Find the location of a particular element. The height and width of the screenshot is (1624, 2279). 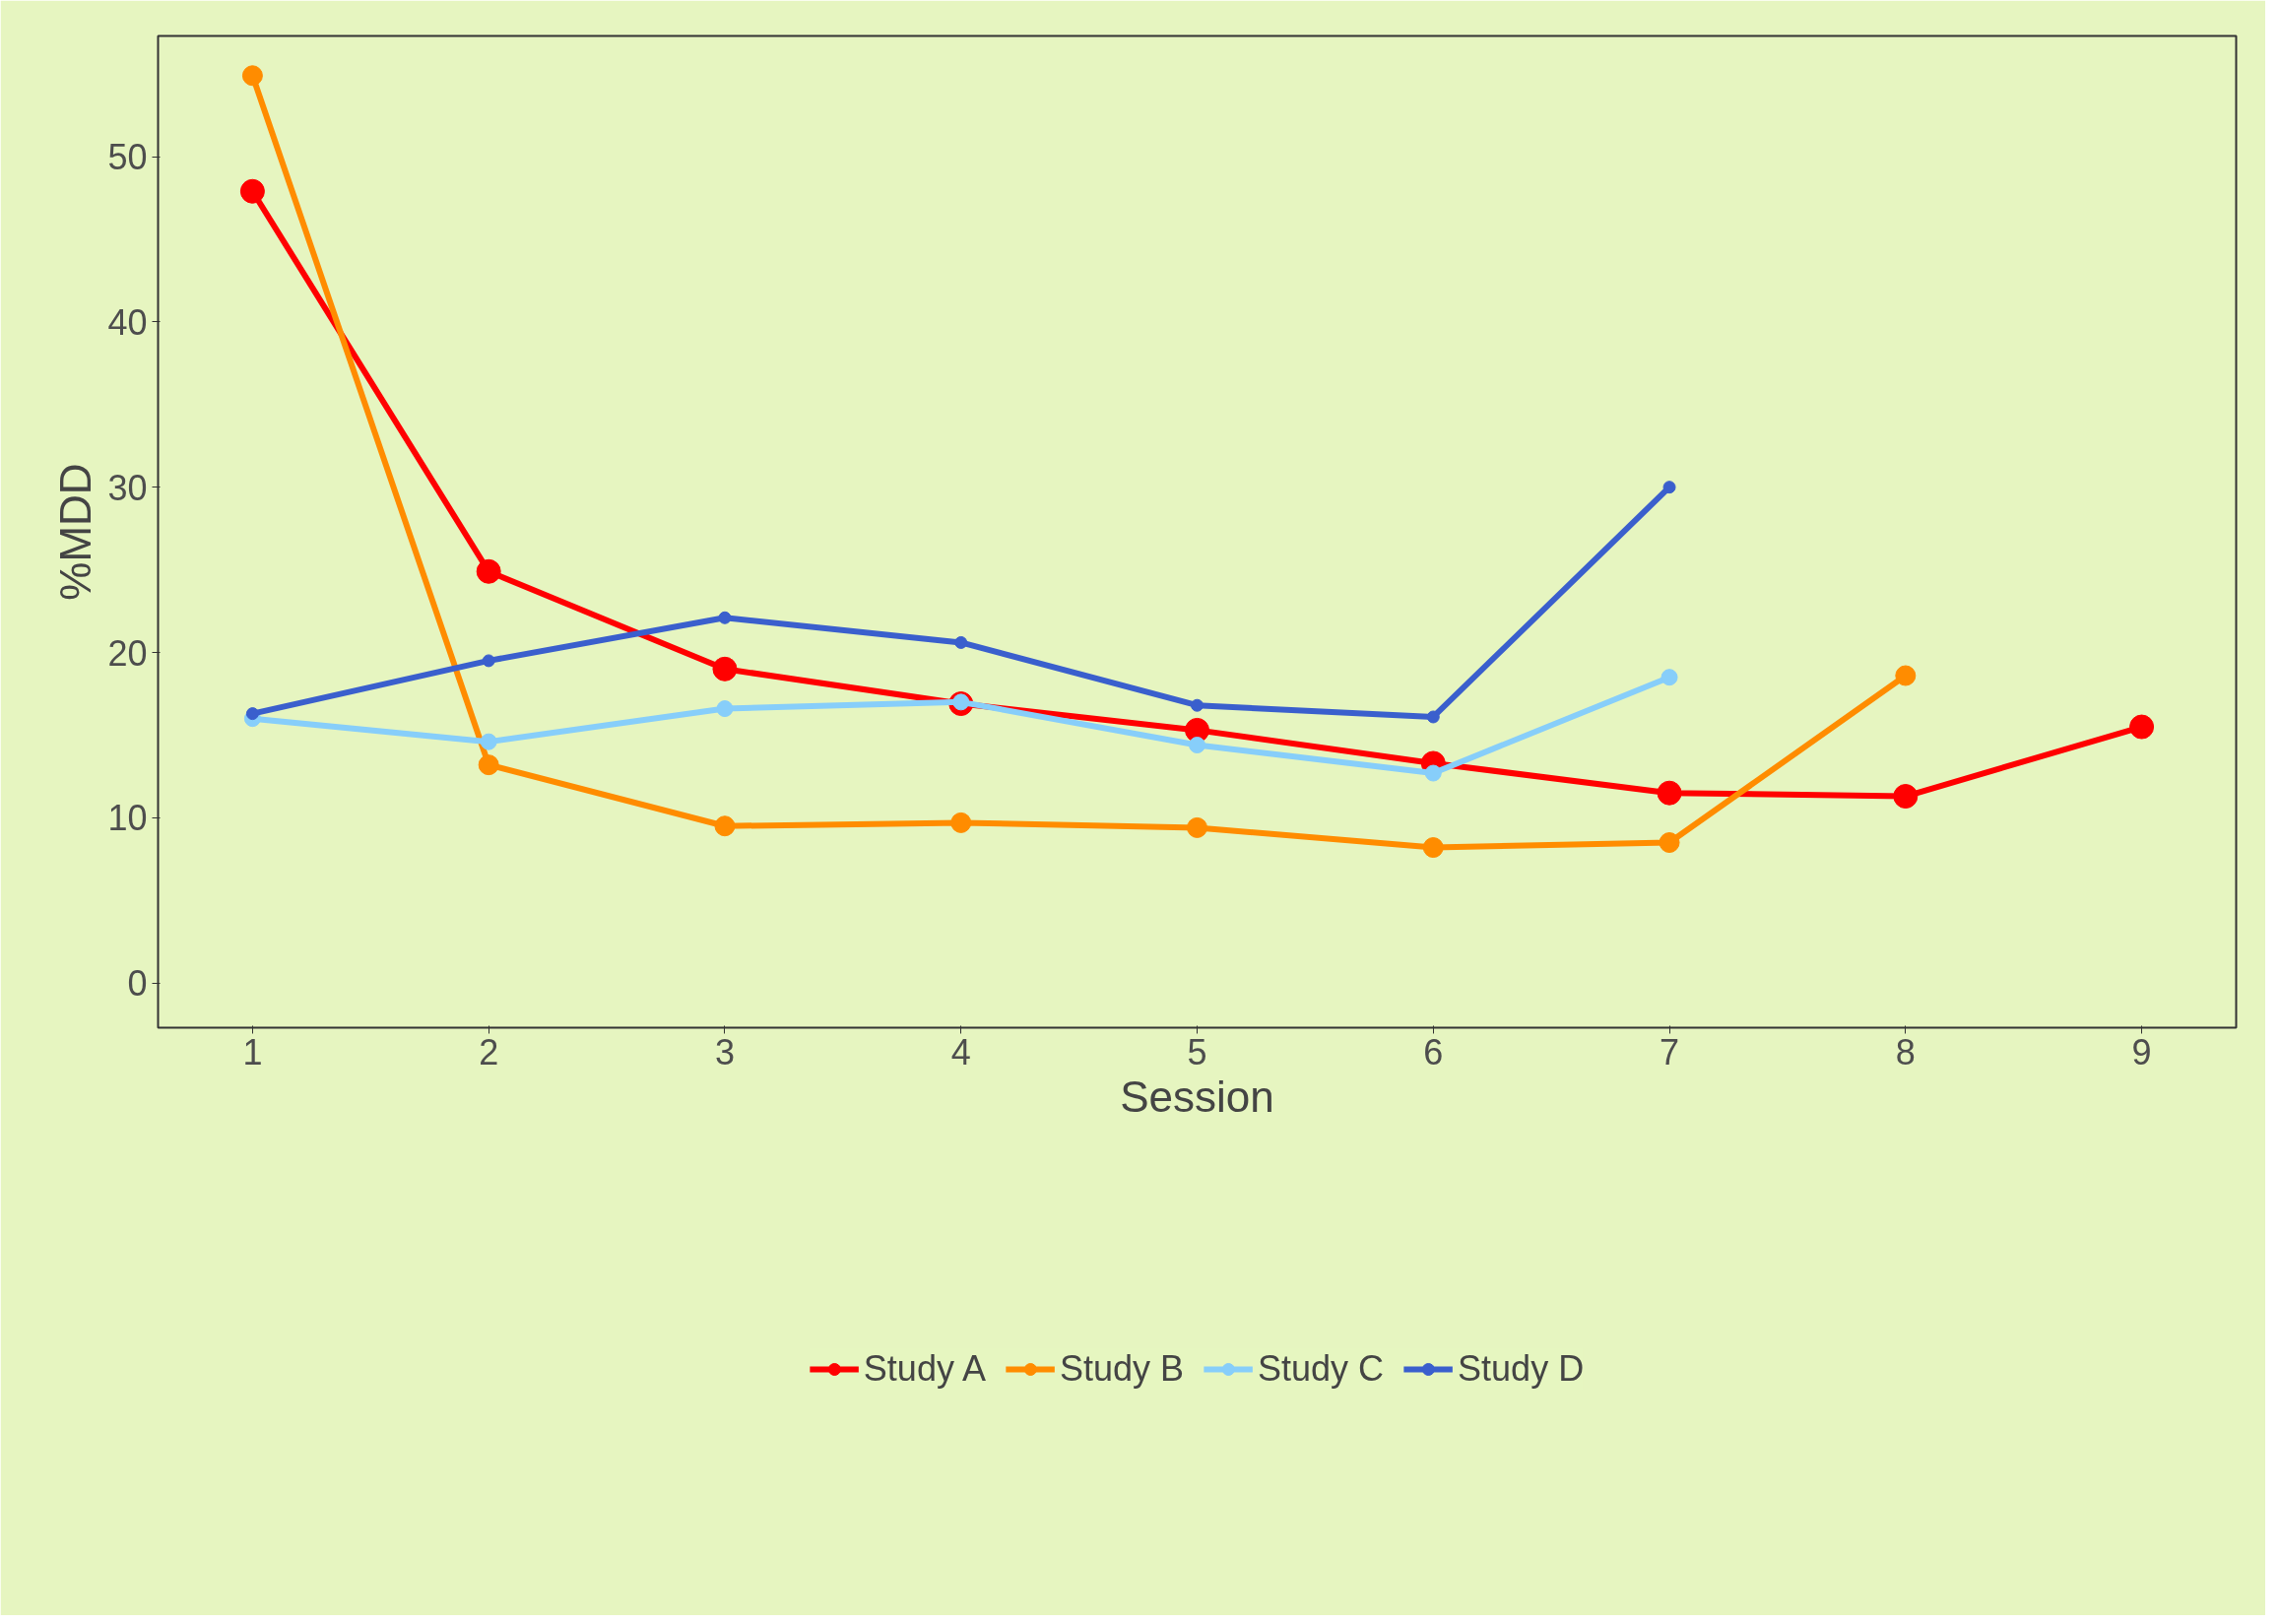

legend-label: Study D is located at coordinates (1521, 1369).